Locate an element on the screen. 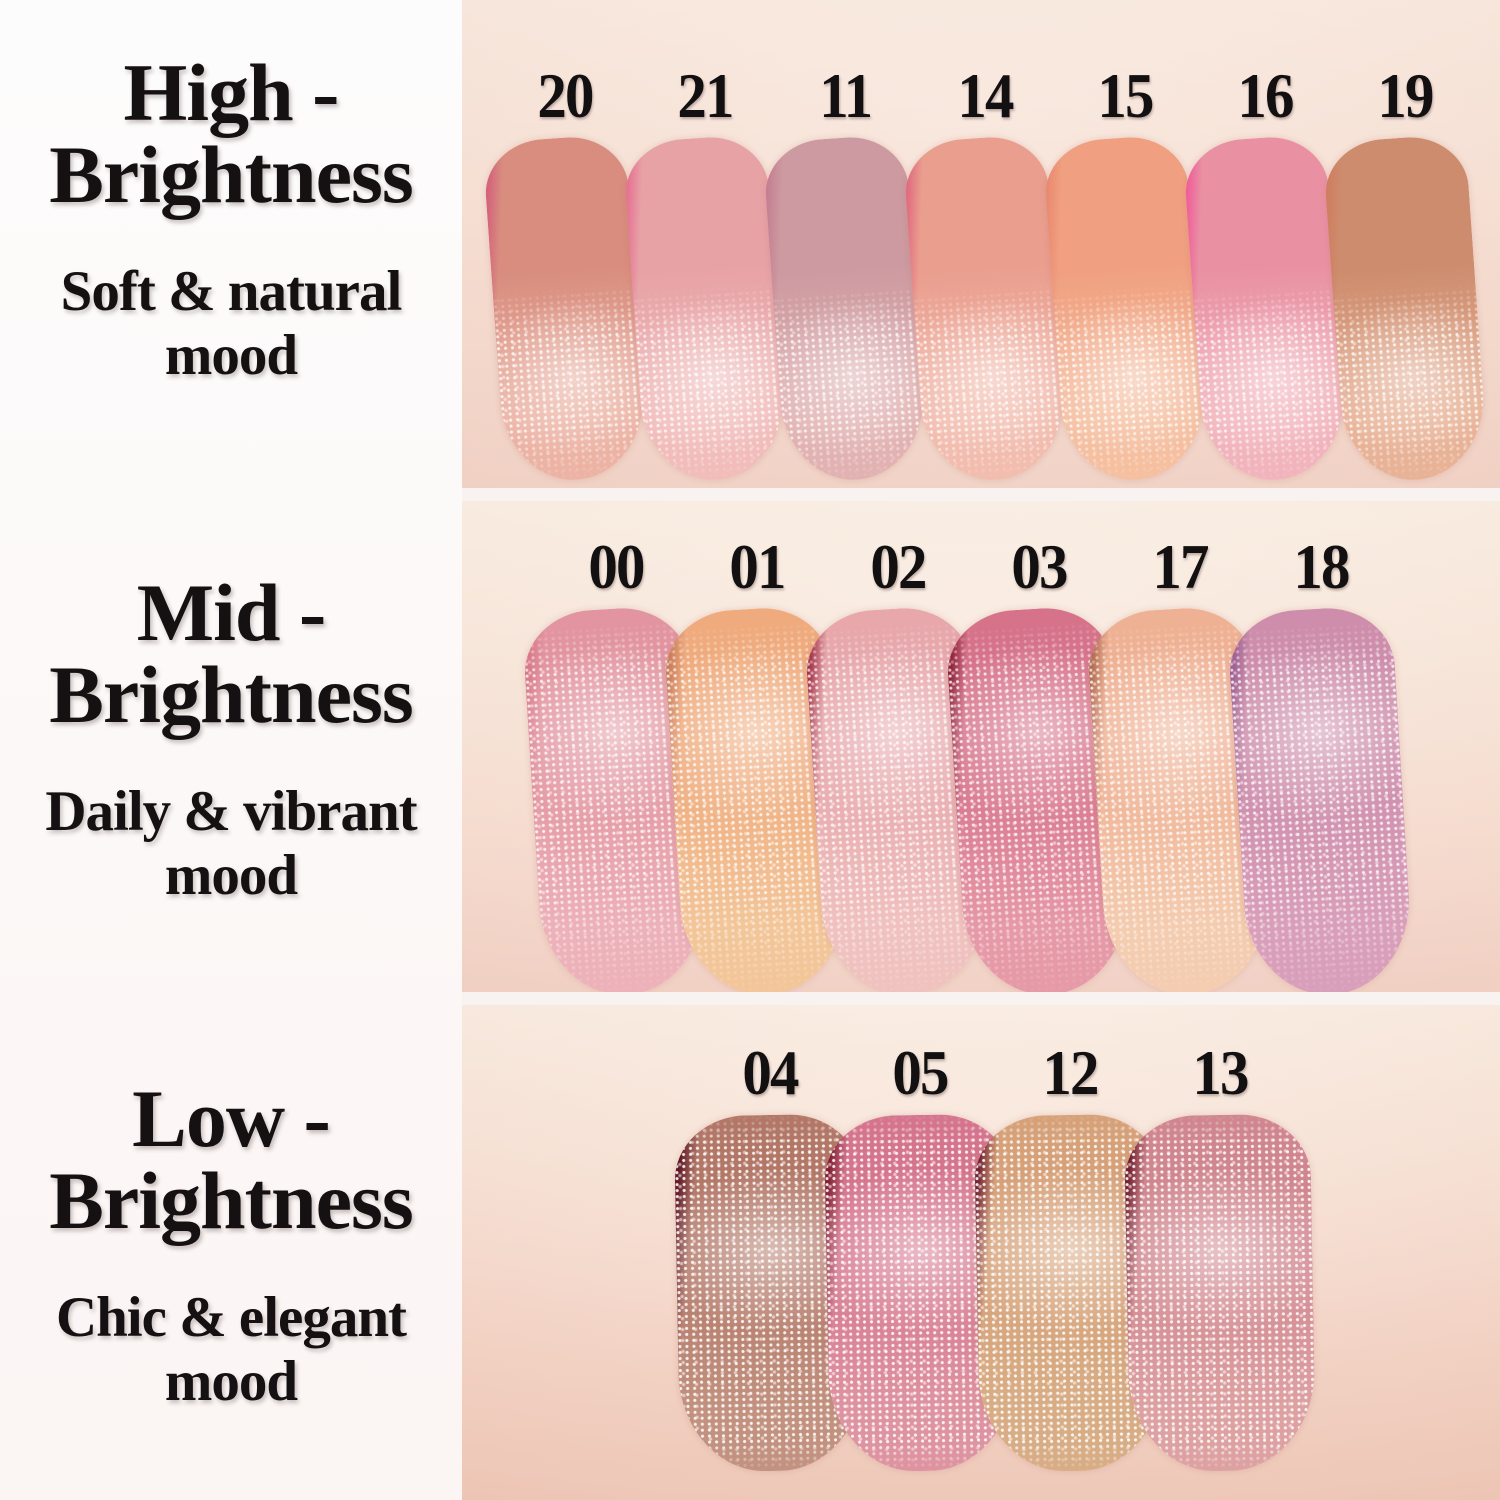  row-title-low: Low - Brightness is located at coordinates (231, 1160).